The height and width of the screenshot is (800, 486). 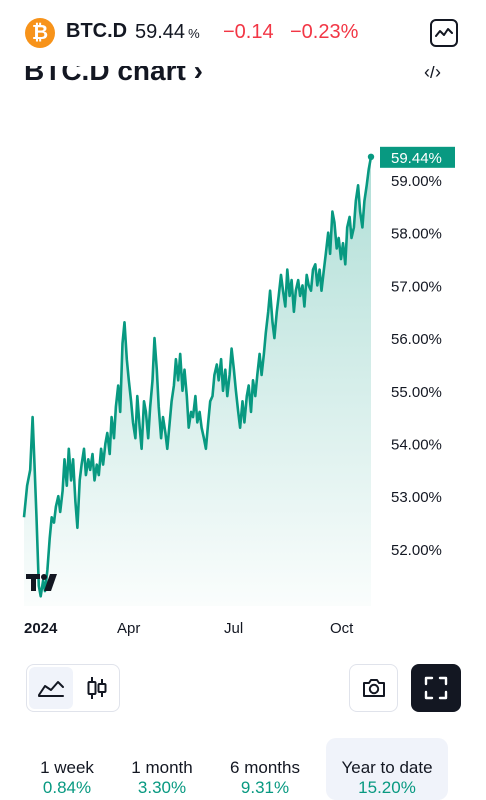 I want to click on candlestick-icon, so click(x=97, y=688).